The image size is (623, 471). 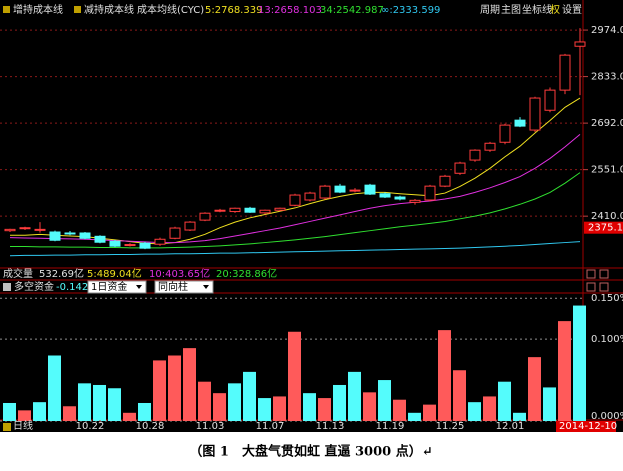 What do you see at coordinates (537, 9) in the screenshot?
I see `toolbar-button: 坐标线` at bounding box center [537, 9].